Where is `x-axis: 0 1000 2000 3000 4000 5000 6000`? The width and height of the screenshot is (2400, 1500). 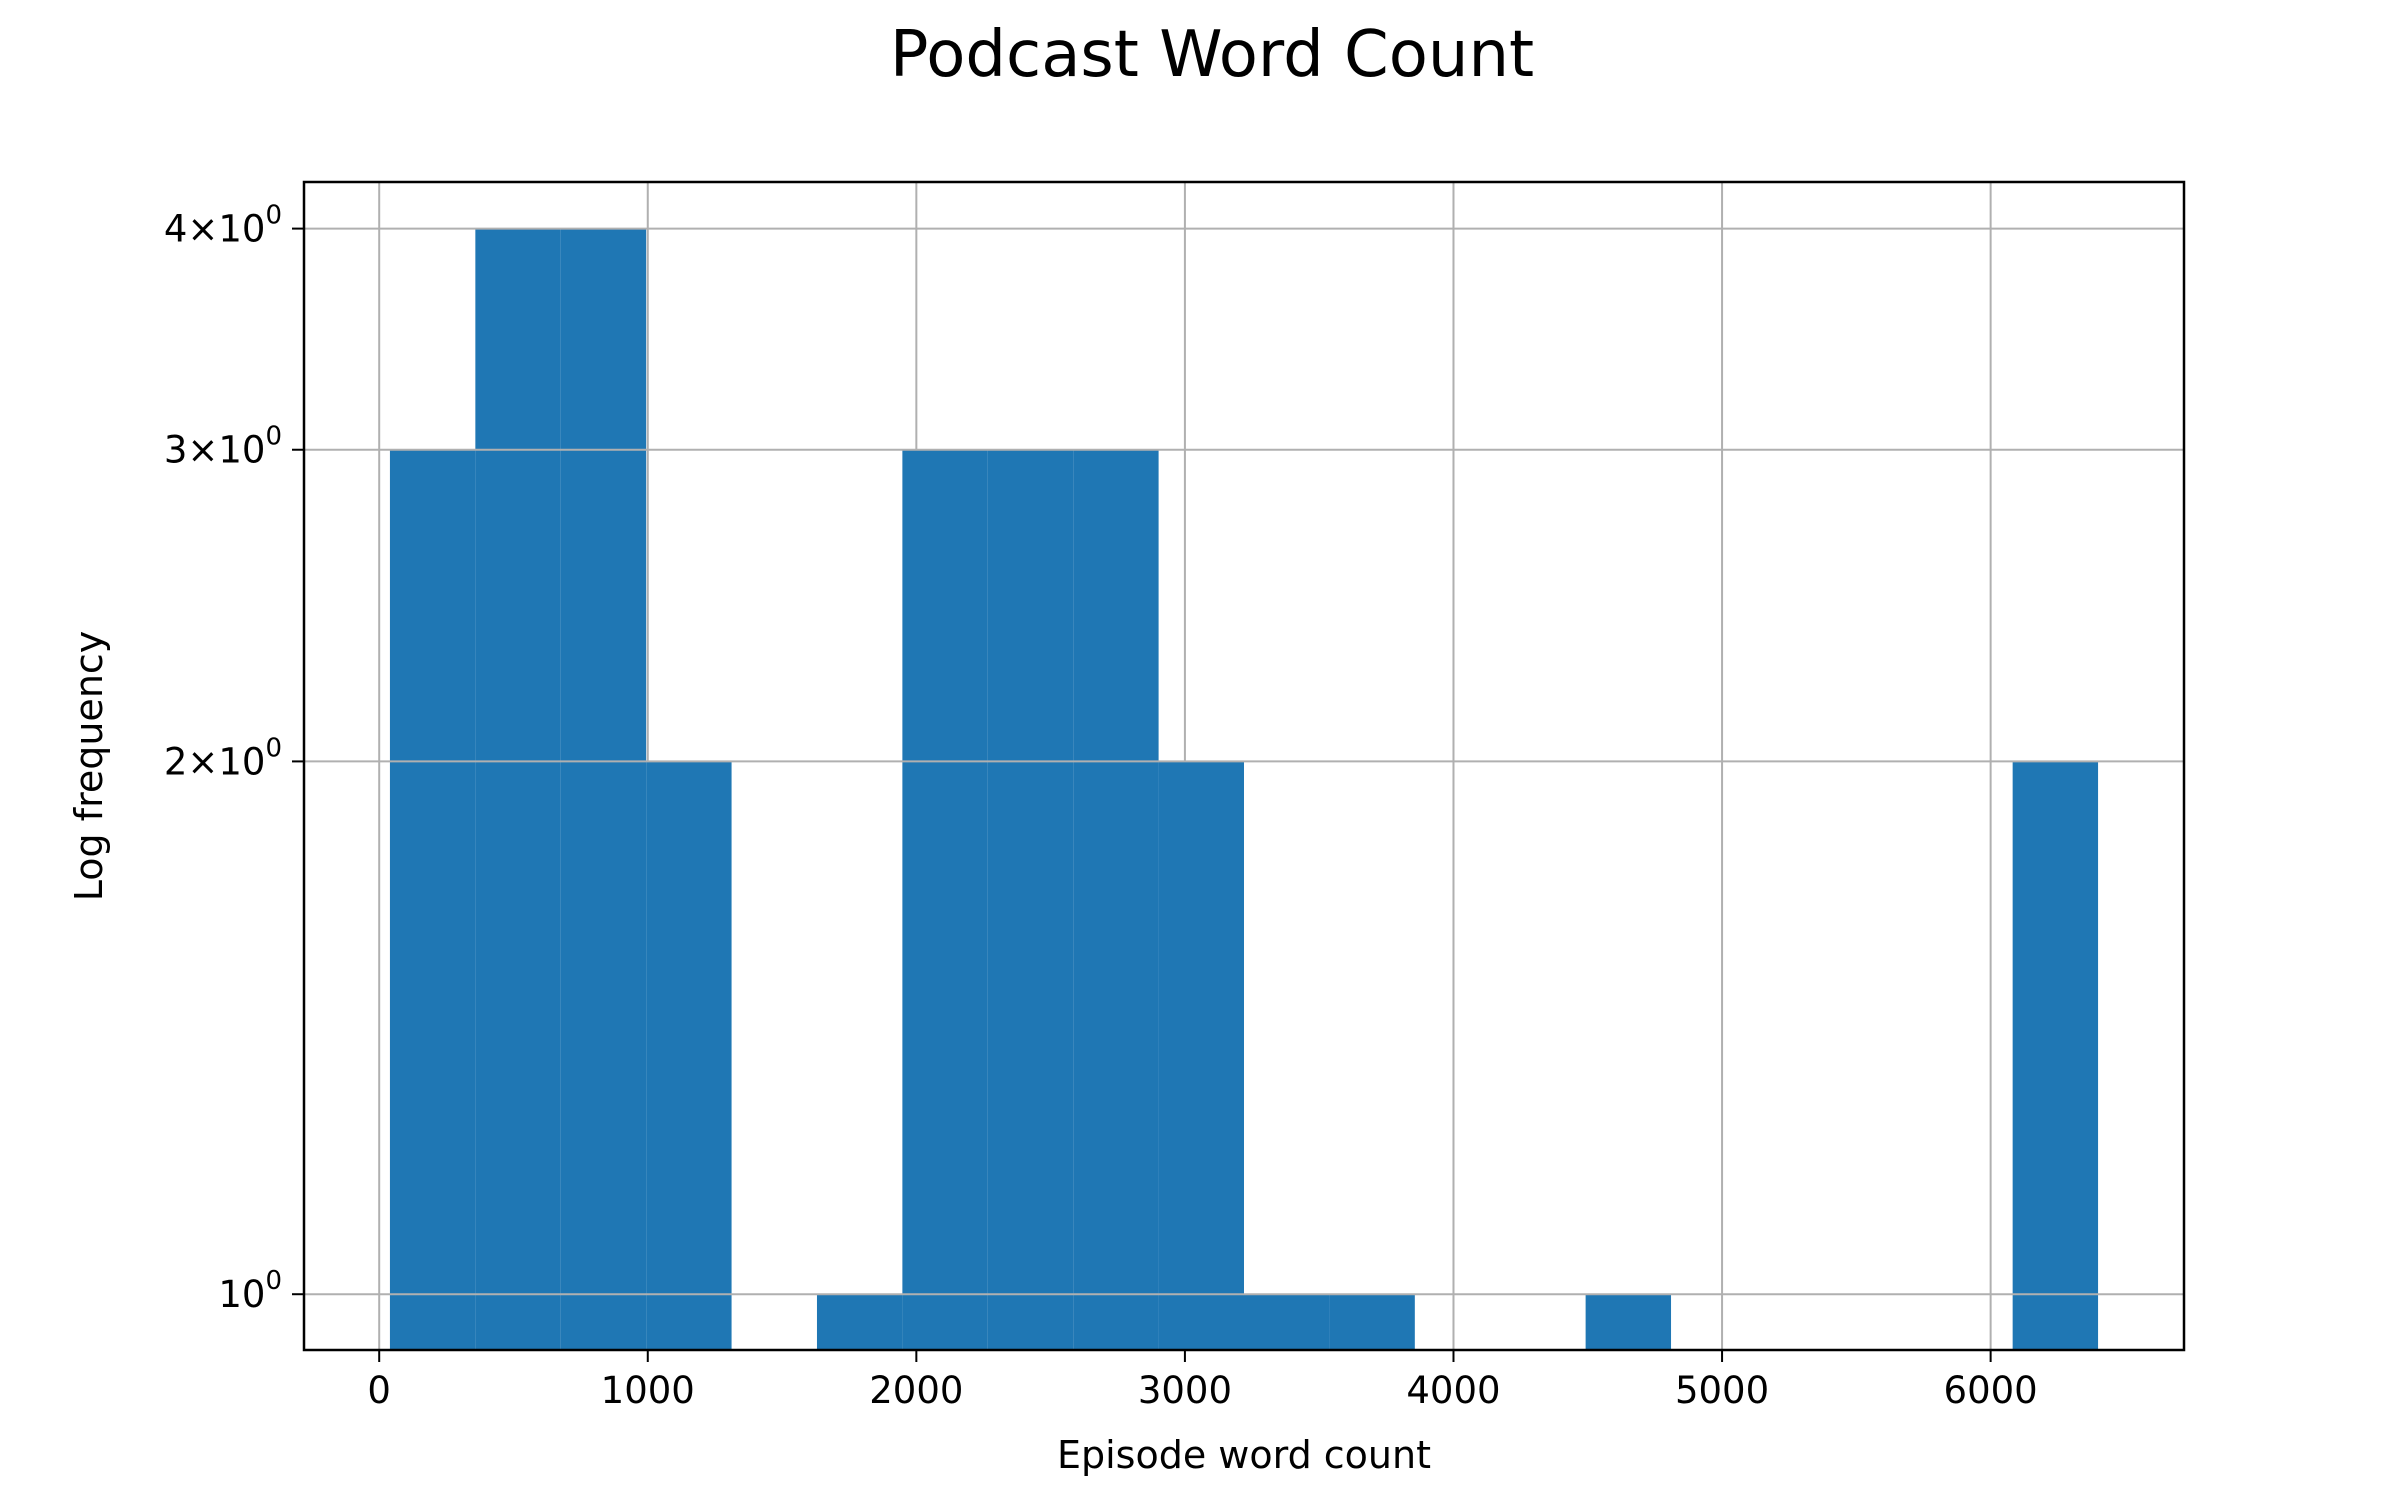
x-axis: 0 1000 2000 3000 4000 5000 6000 is located at coordinates (1202, 1381).